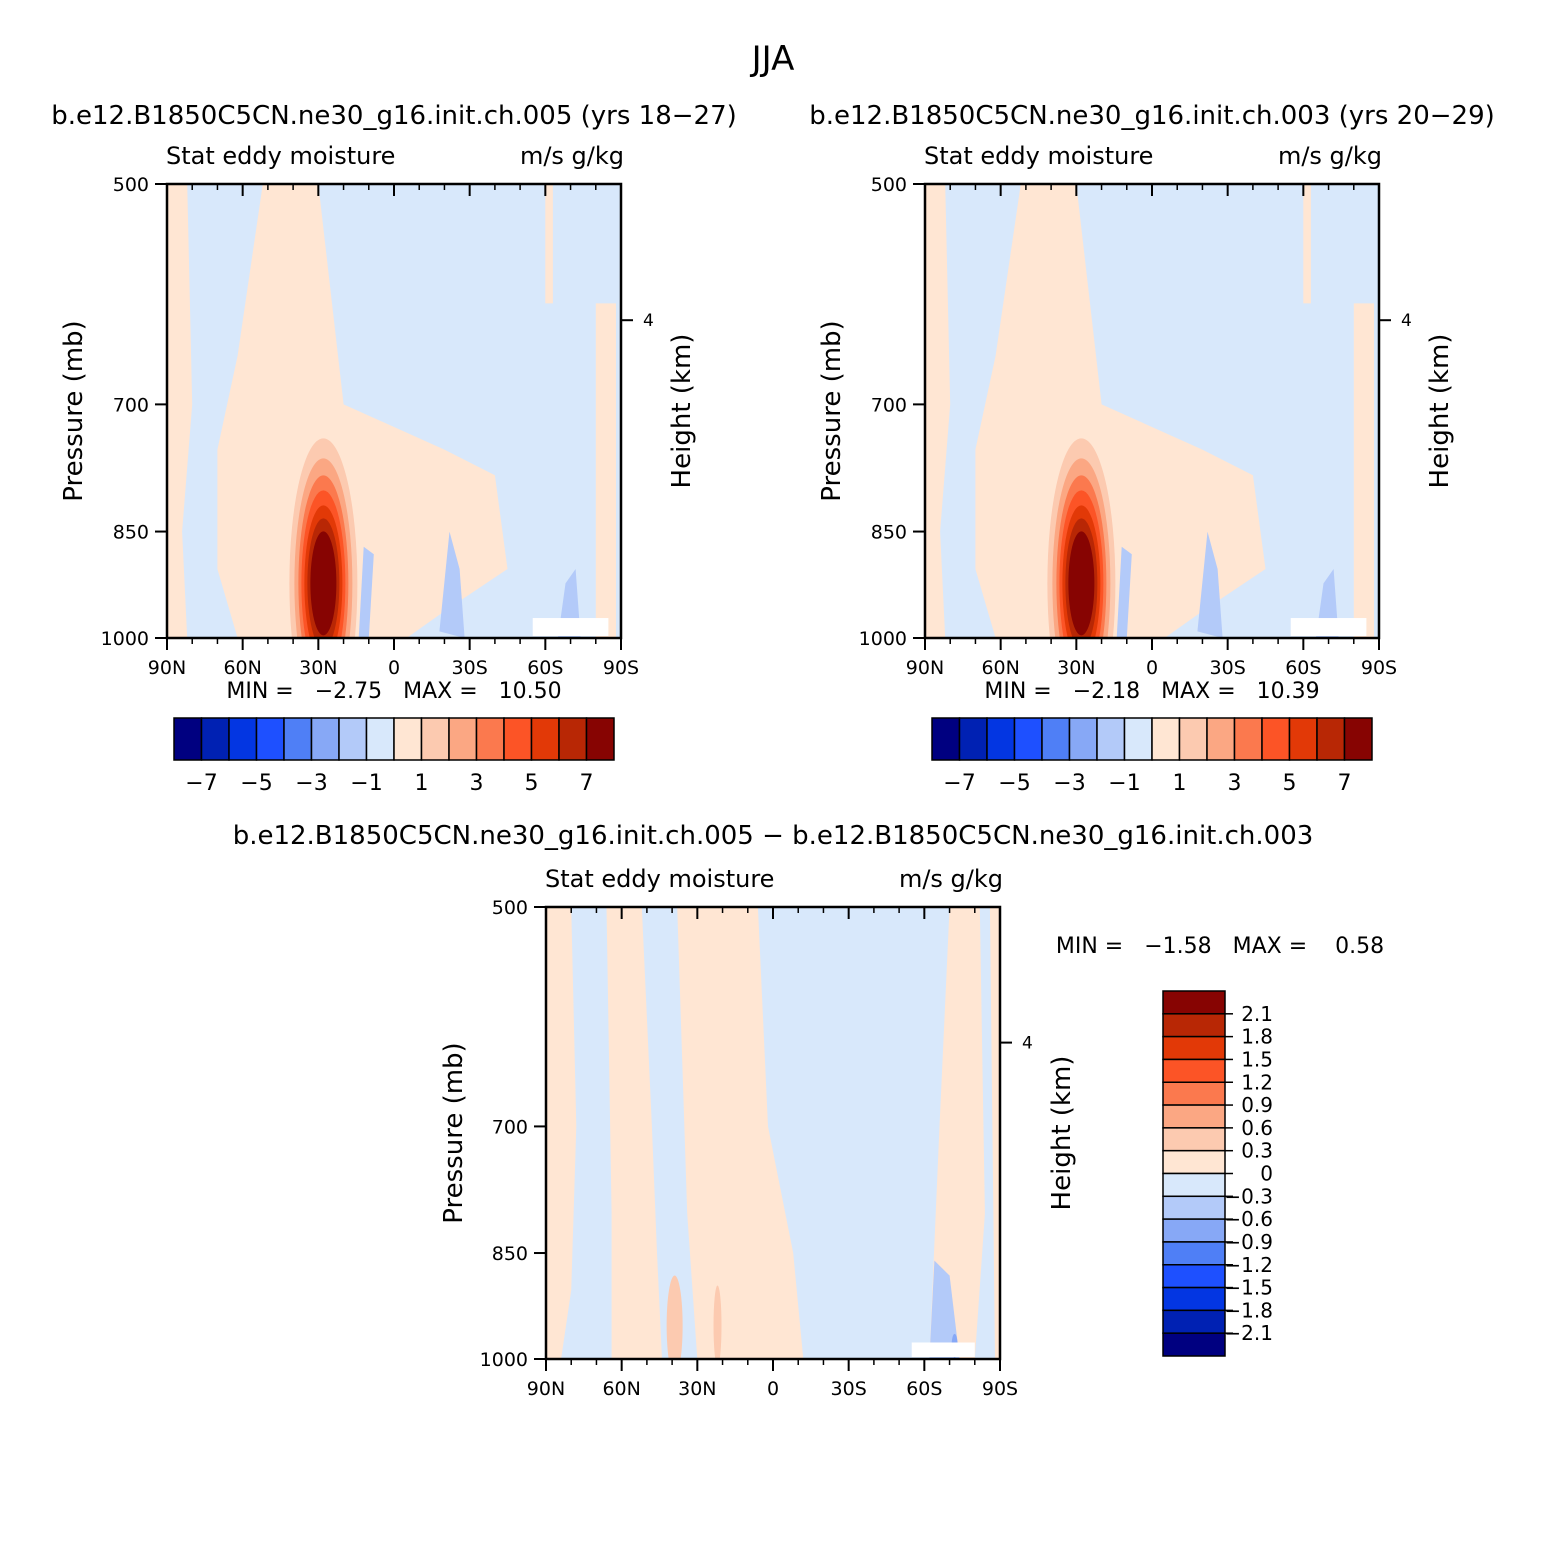  I want to click on panel-1-contour-plot: 90N 60N 30N 0 30S 60S 90S 500 700 850 1000 4, so click(377, 426).